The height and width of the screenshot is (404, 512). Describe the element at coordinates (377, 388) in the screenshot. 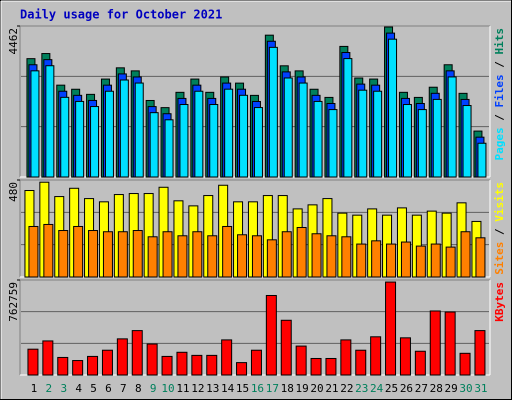

I see `x-tick-label: 24` at that location.